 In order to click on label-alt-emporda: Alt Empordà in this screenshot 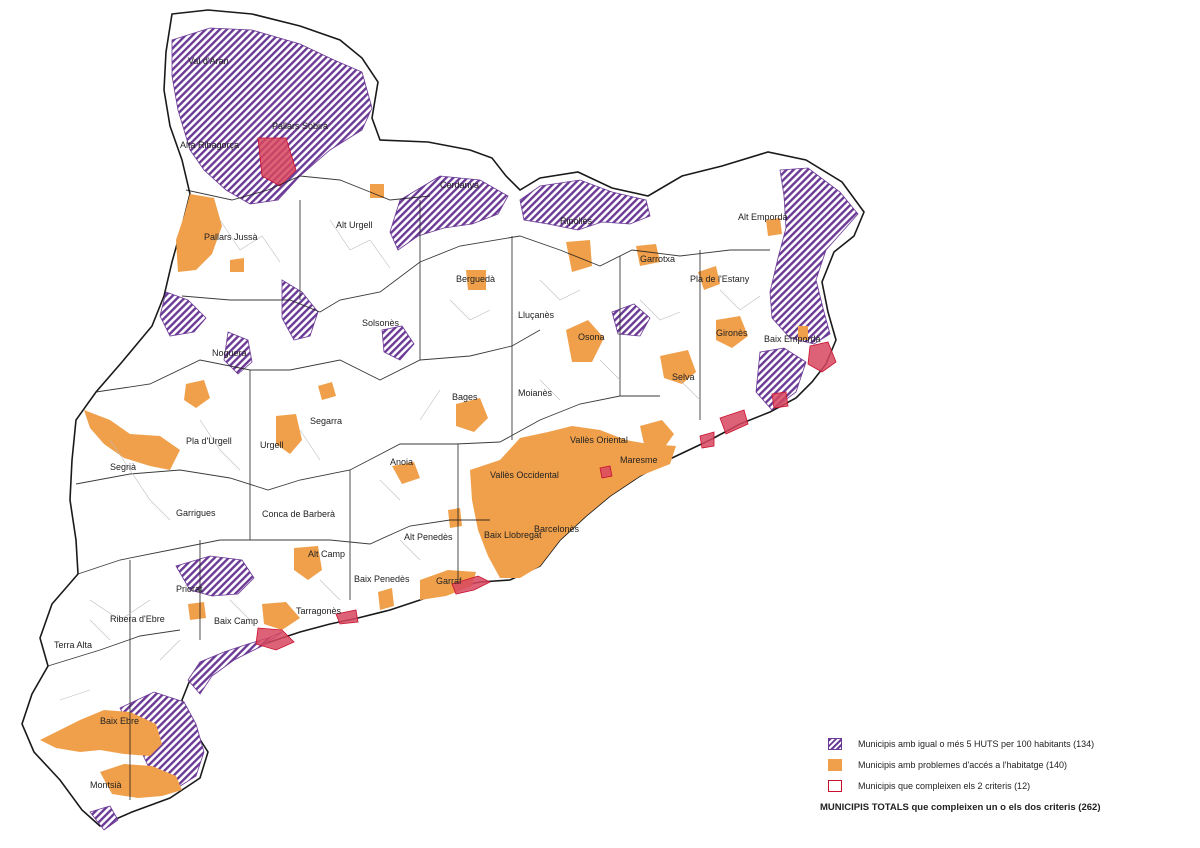, I will do `click(763, 217)`.